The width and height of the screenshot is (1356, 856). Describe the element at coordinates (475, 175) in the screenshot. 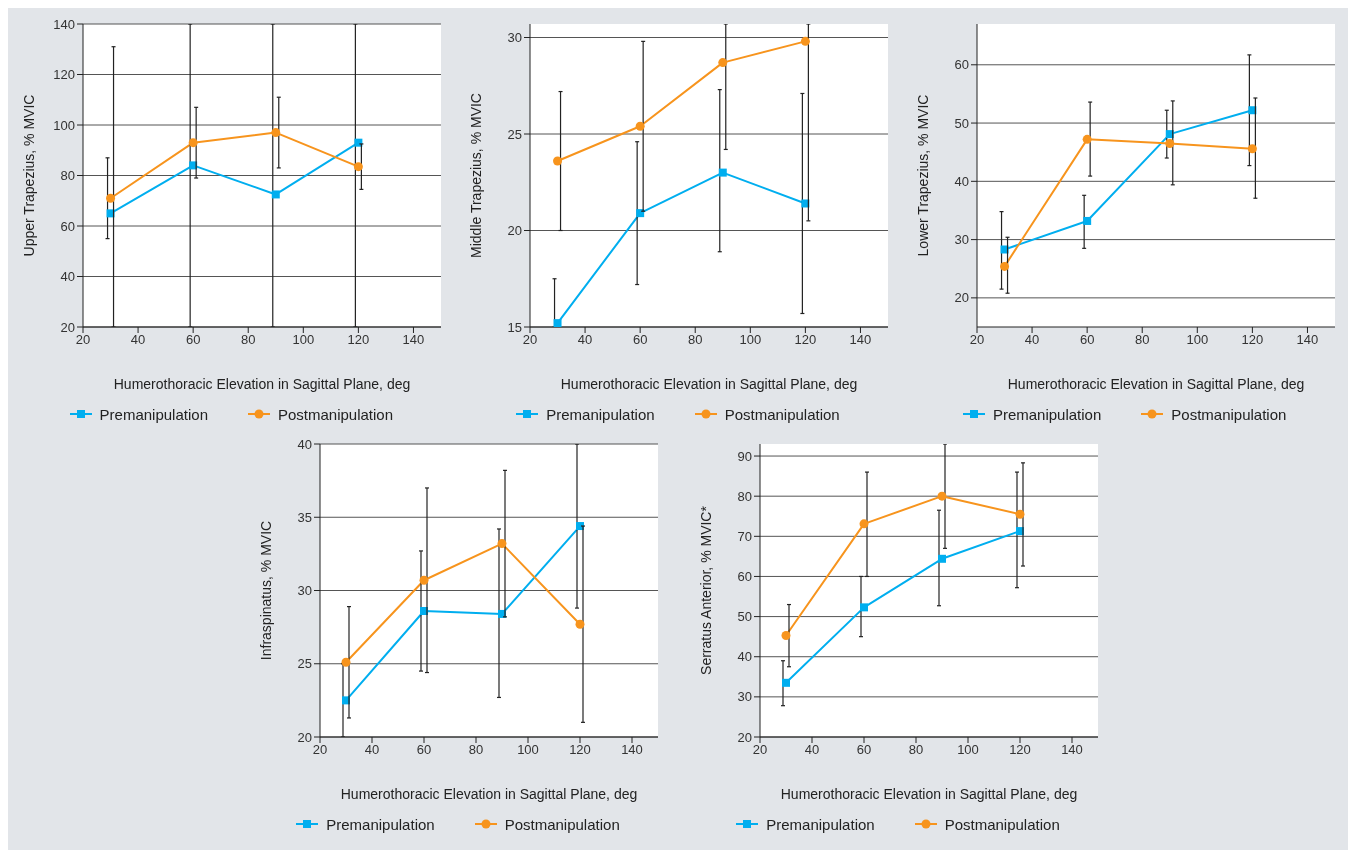

I see `y-axis-title: Middle Trapezius, % MVIC` at that location.